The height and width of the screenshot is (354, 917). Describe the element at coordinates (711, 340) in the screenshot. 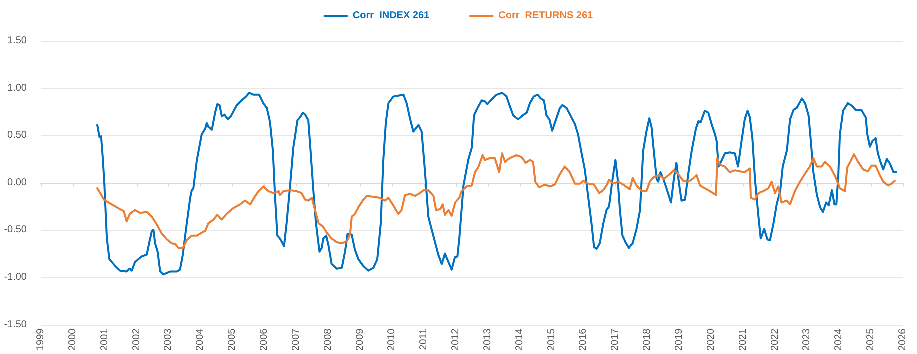

I see `x-tick-label: 2020` at that location.